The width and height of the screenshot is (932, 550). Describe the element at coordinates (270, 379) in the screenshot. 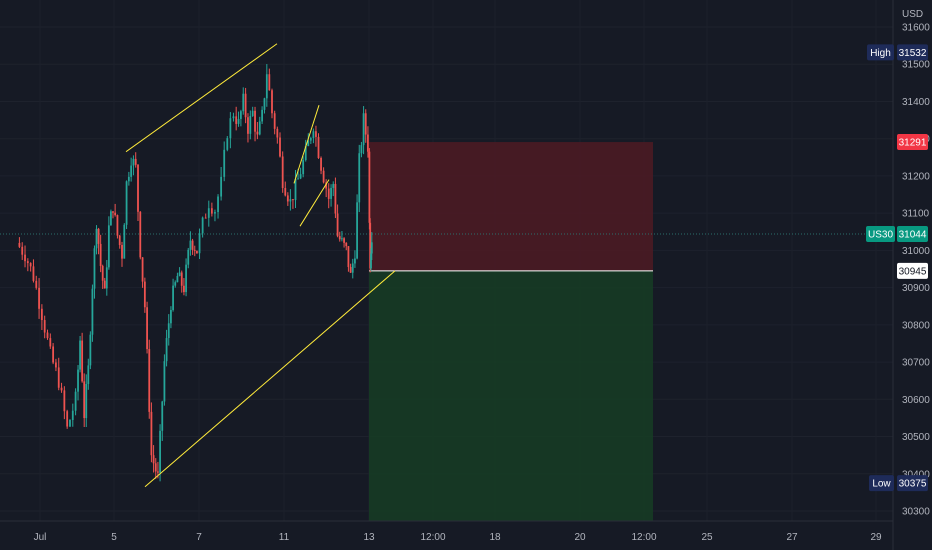

I see `trendline-lower-channel` at that location.